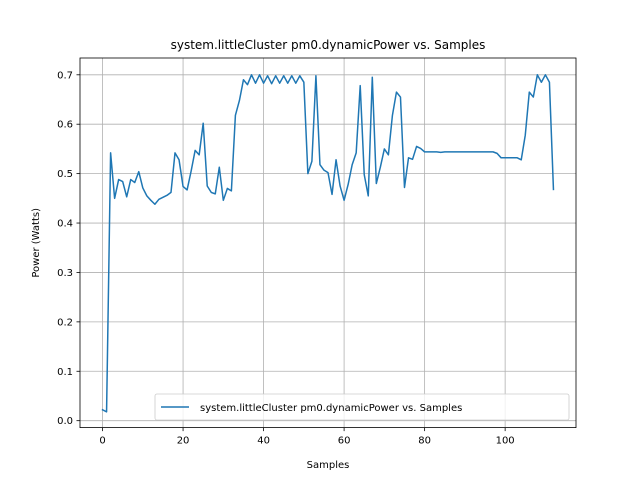  Describe the element at coordinates (65, 125) in the screenshot. I see `y-tick-label: 0.6` at that location.